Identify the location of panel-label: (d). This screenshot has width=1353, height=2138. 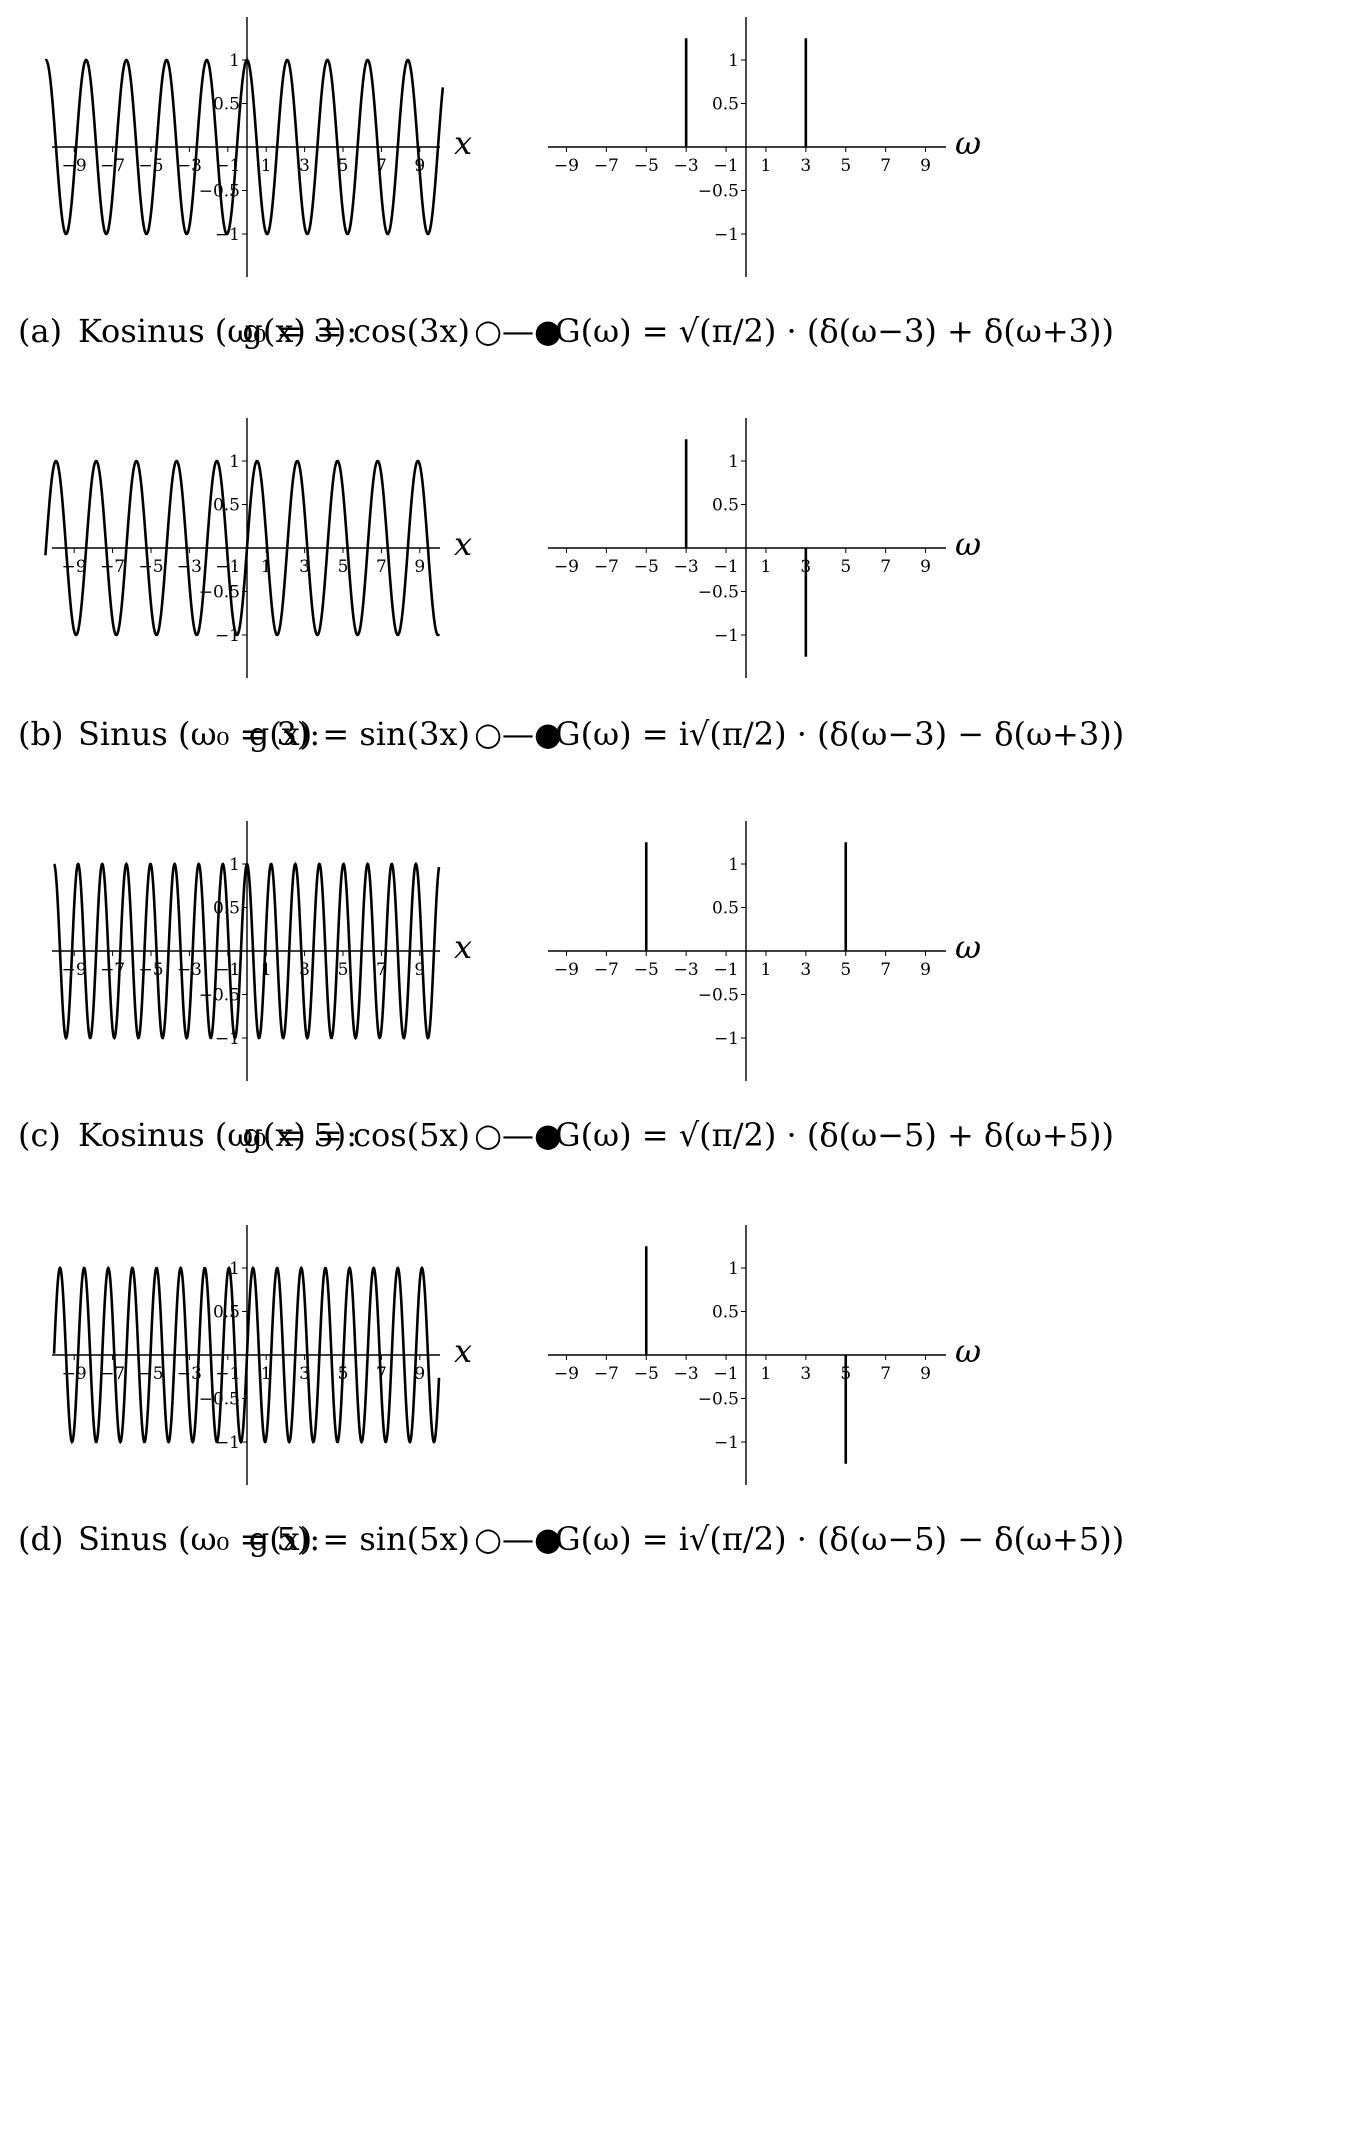
(40, 1539).